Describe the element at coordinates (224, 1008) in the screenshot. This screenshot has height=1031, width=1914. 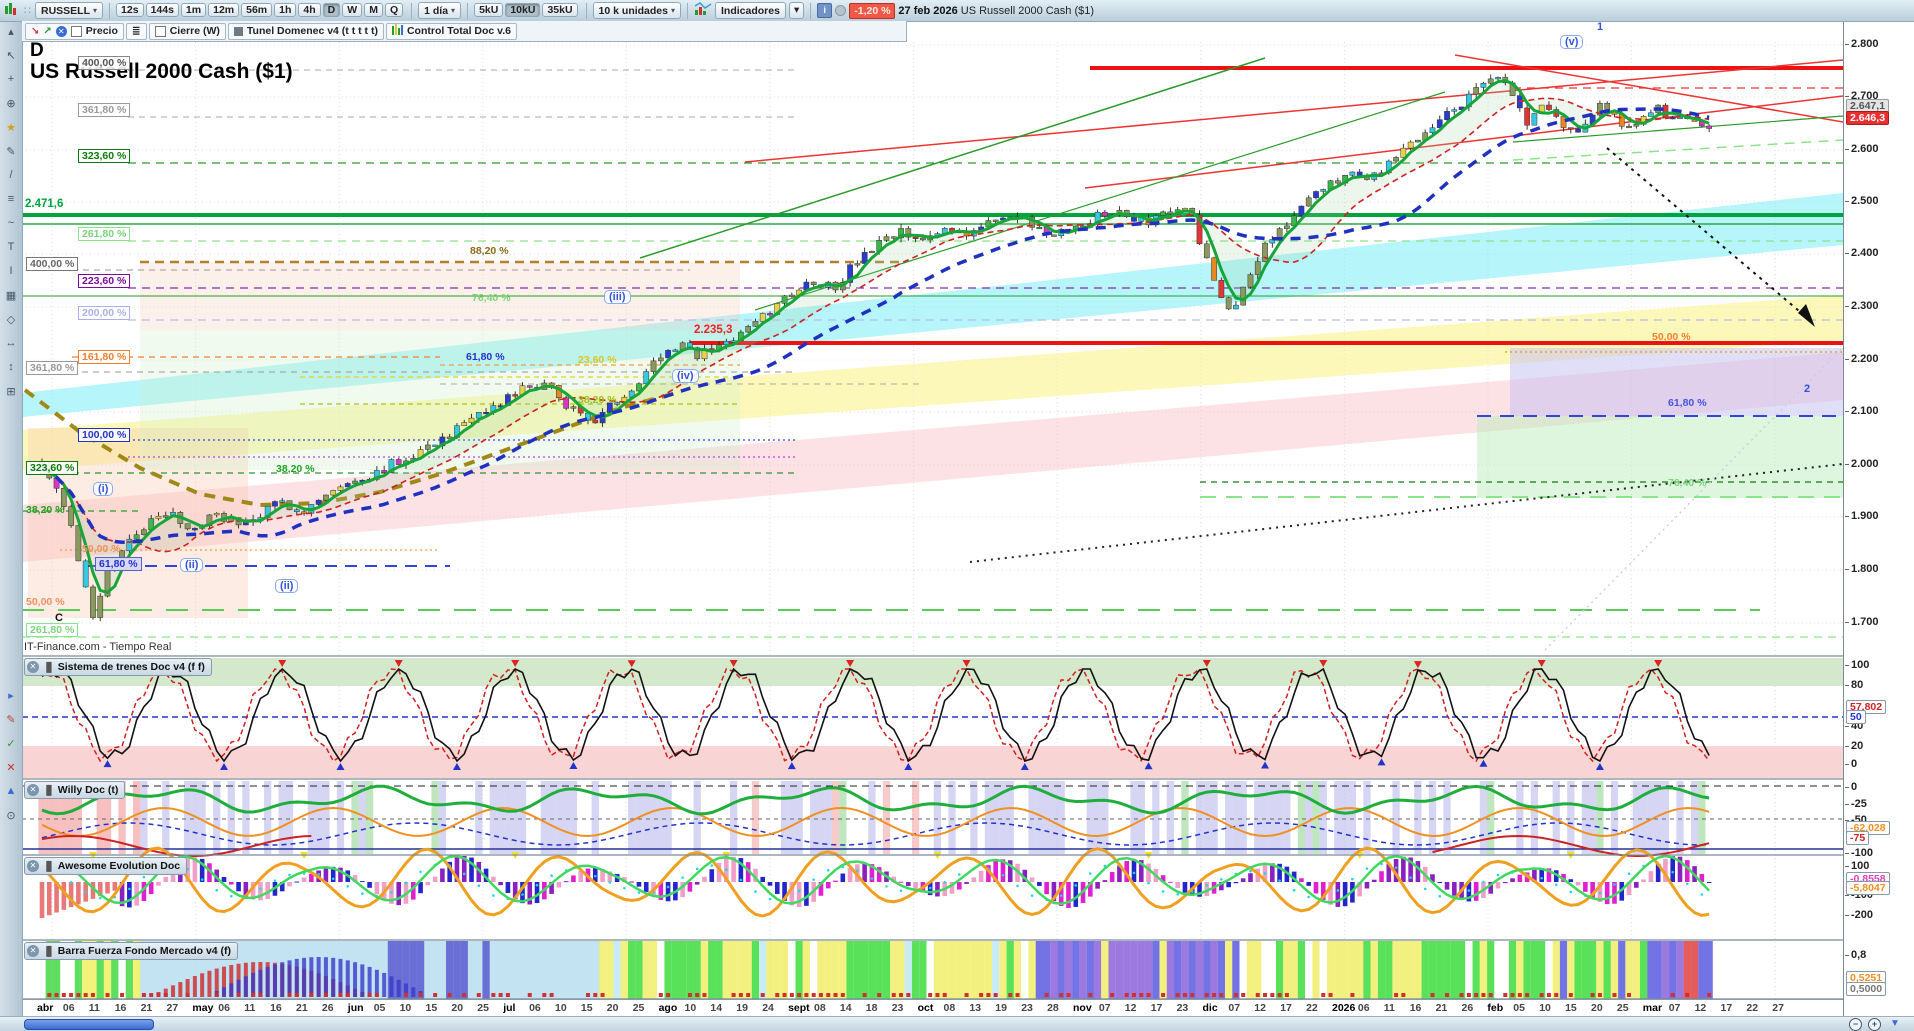
I see `date-day: 06` at that location.